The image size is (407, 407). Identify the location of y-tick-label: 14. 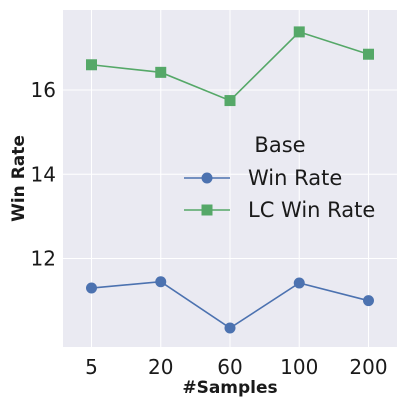
(43, 174).